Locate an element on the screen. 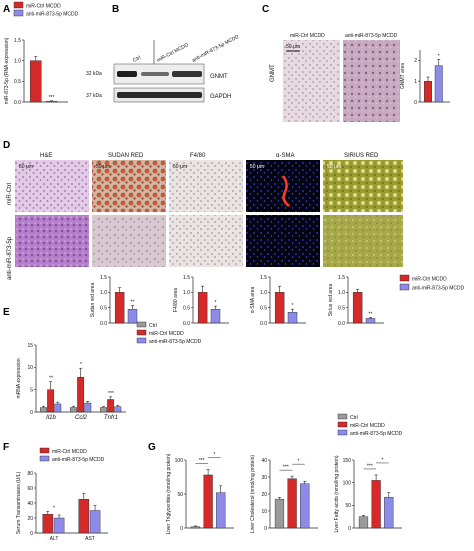 The width and height of the screenshot is (474, 551). y-axis-label: Sudan red area is located at coordinates (93, 300).